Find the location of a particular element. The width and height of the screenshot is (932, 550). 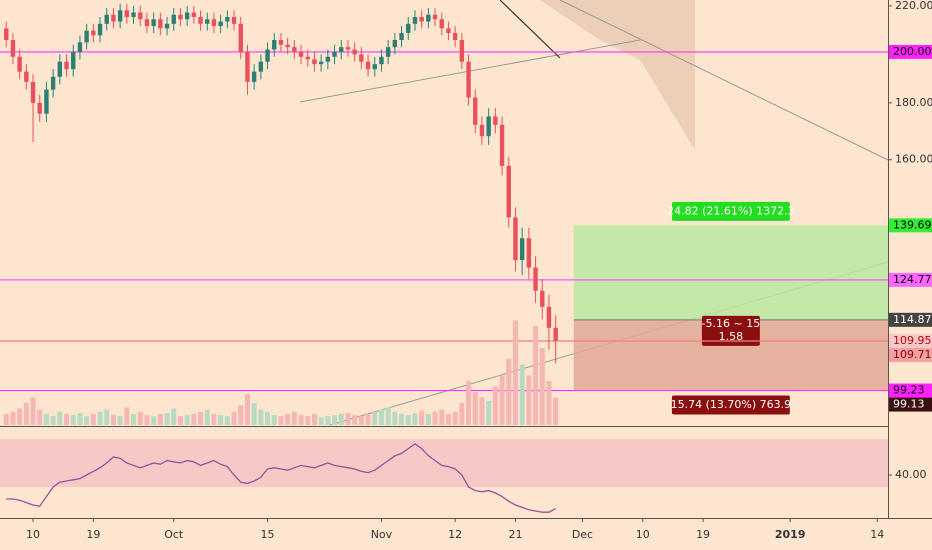

price-label: 124.77 is located at coordinates (912, 279).